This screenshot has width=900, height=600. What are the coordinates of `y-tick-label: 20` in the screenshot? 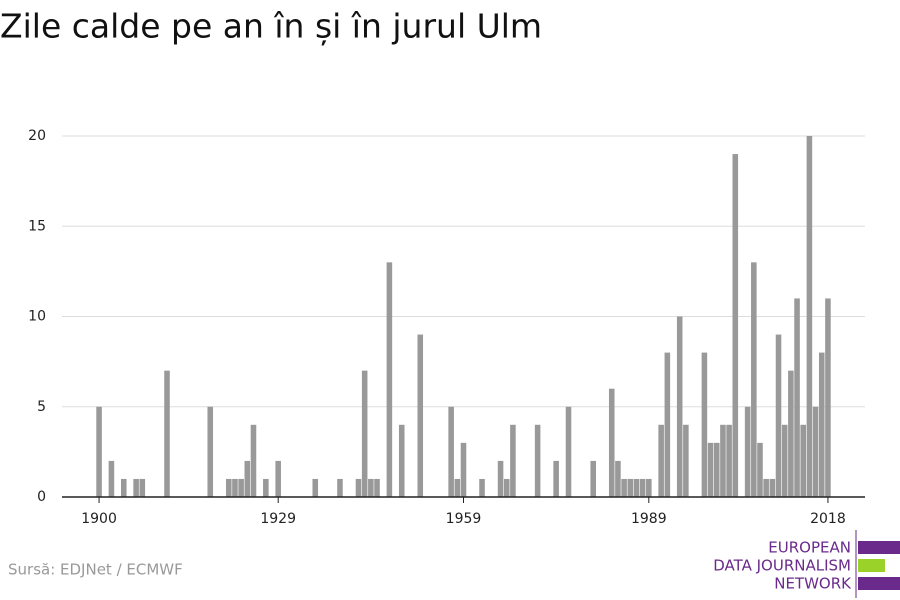 It's located at (37, 136).